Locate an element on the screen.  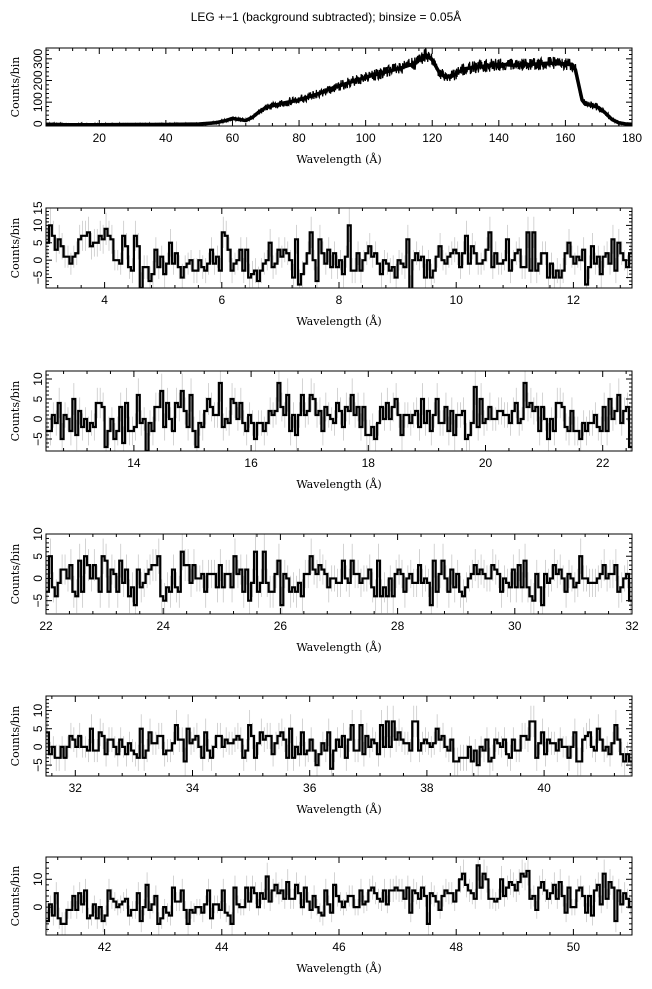
x-tick-label: 26 is located at coordinates (281, 626).